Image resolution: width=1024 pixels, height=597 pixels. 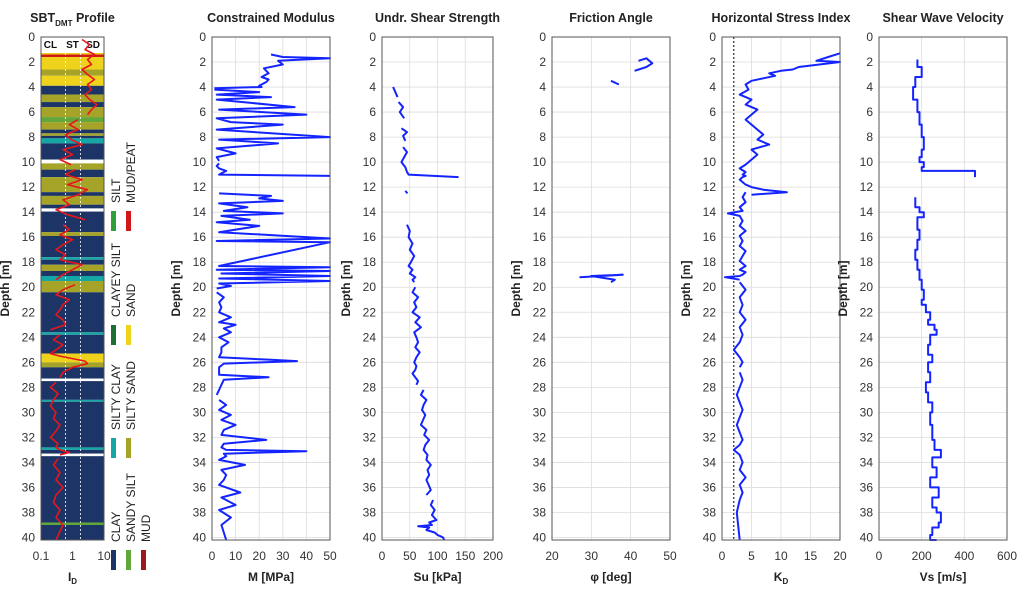 What do you see at coordinates (540, 162) in the screenshot?
I see `y-tick-label: 10` at bounding box center [540, 162].